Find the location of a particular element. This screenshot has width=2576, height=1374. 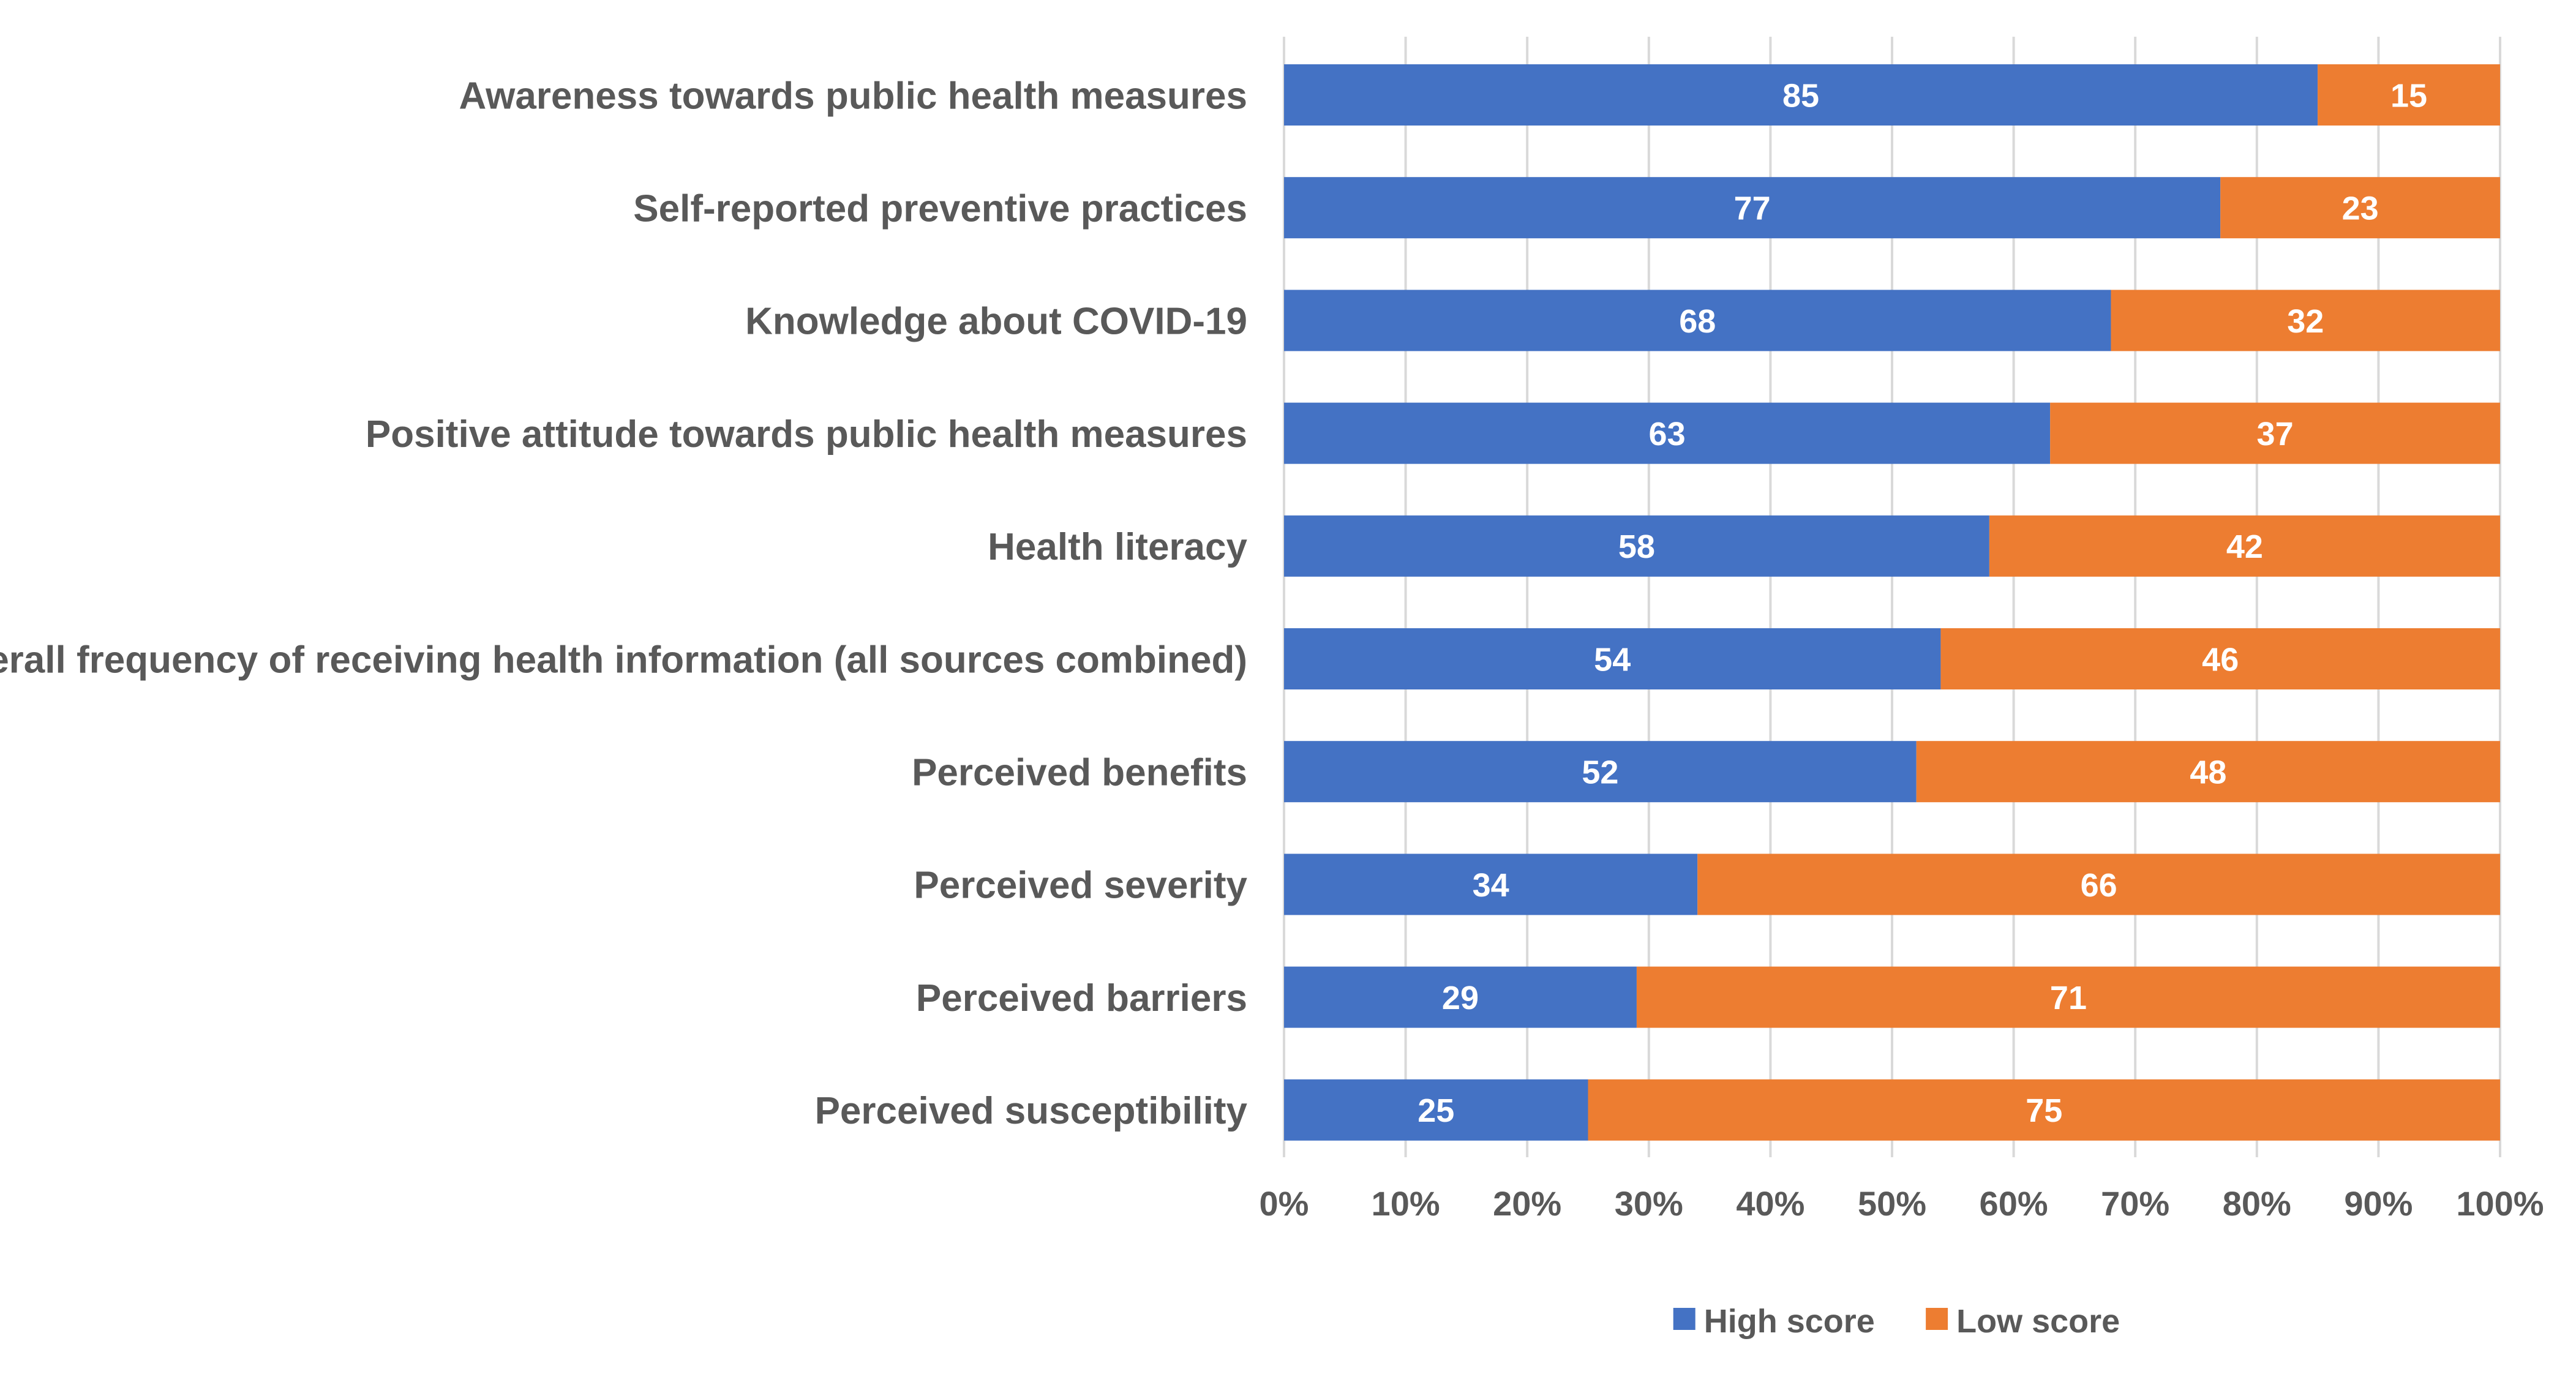

data-label: 15 is located at coordinates (2408, 95).